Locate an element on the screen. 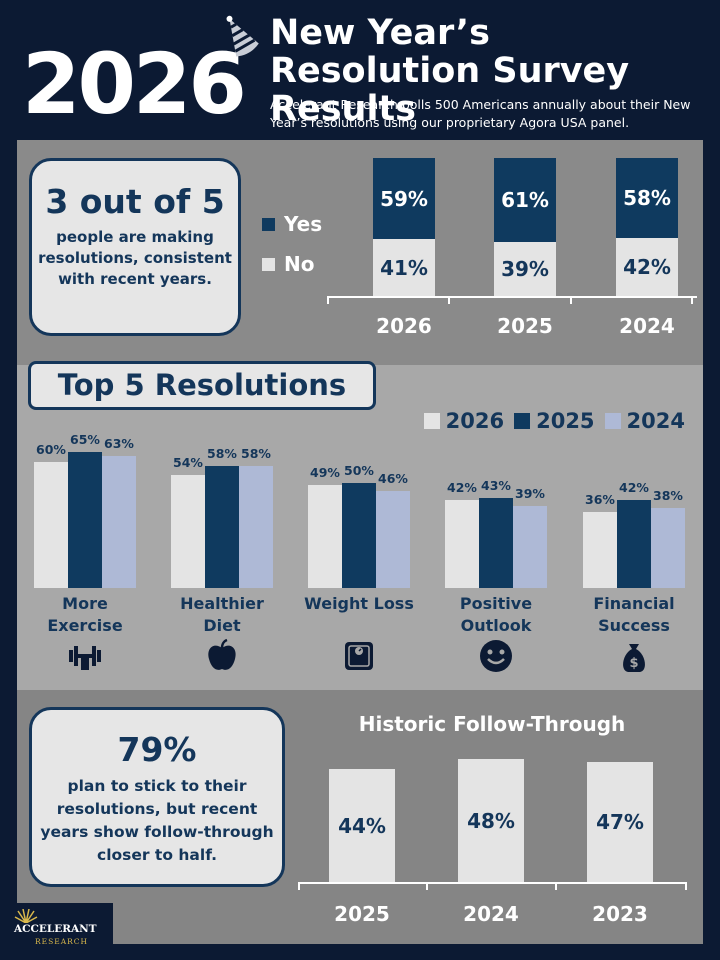  data-label: 60% is located at coordinates (51, 449).